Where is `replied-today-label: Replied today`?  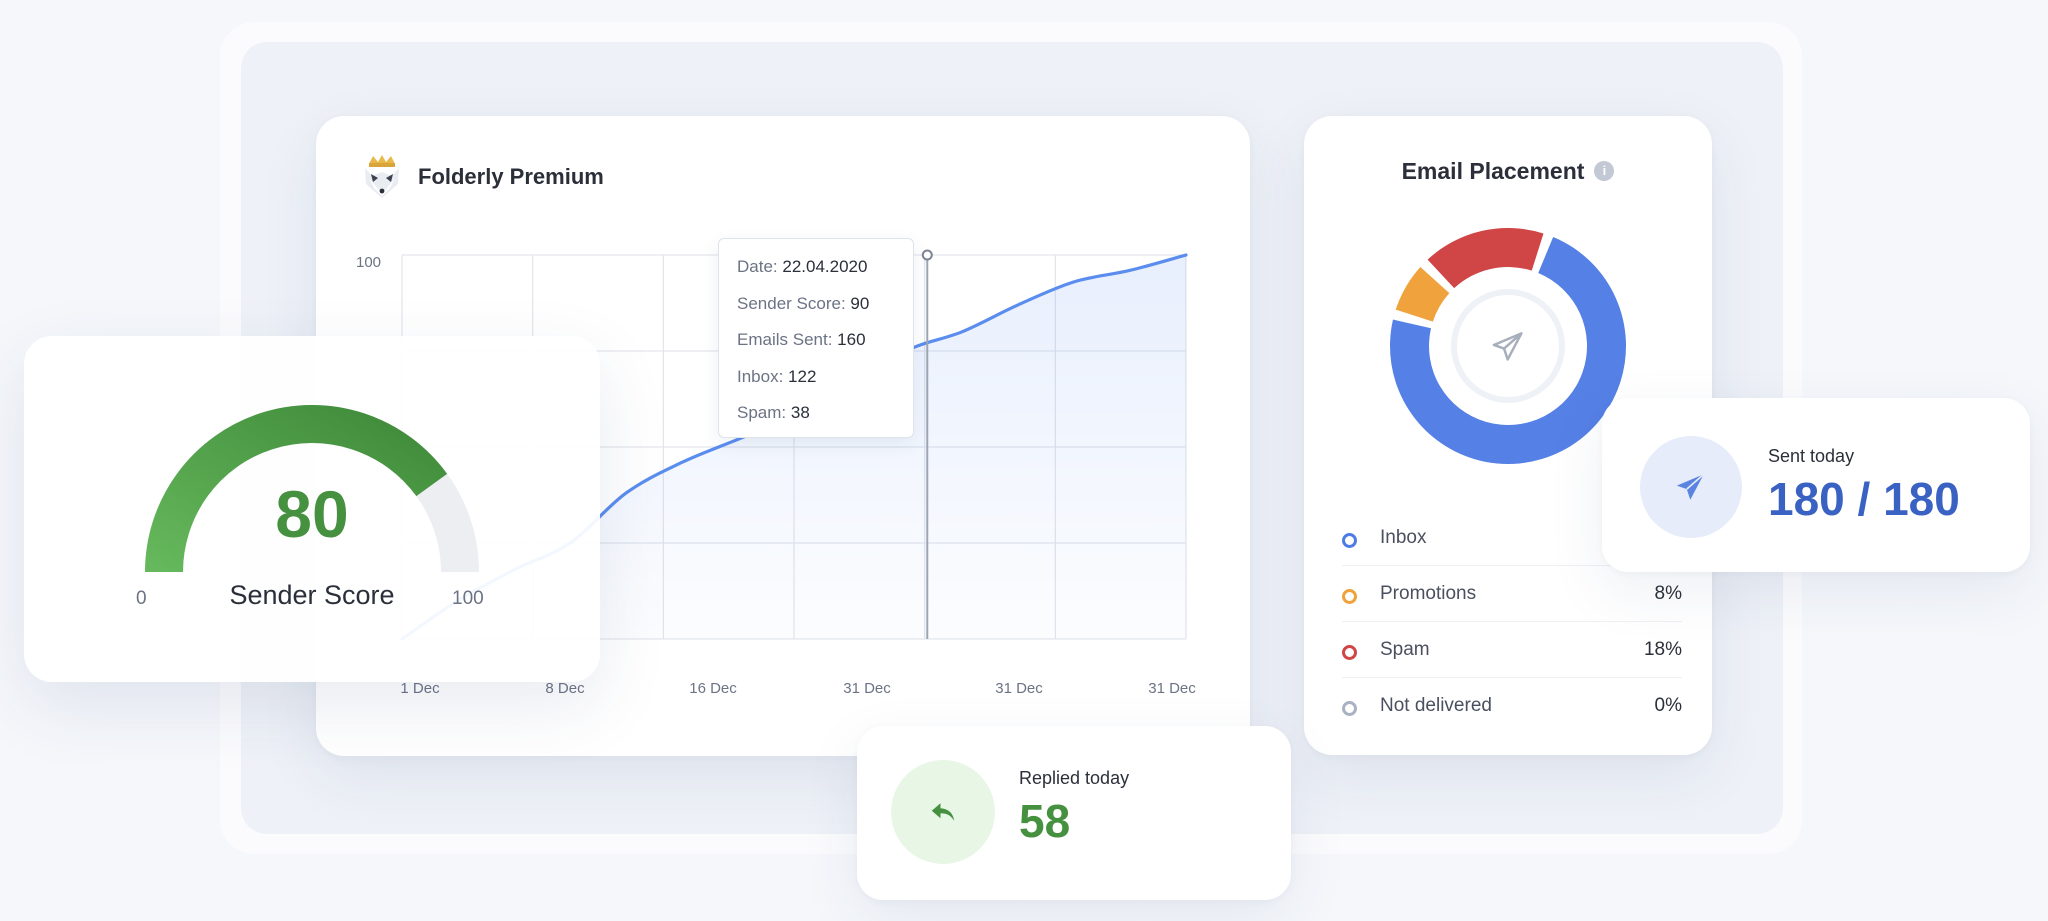
replied-today-label: Replied today is located at coordinates (1074, 778).